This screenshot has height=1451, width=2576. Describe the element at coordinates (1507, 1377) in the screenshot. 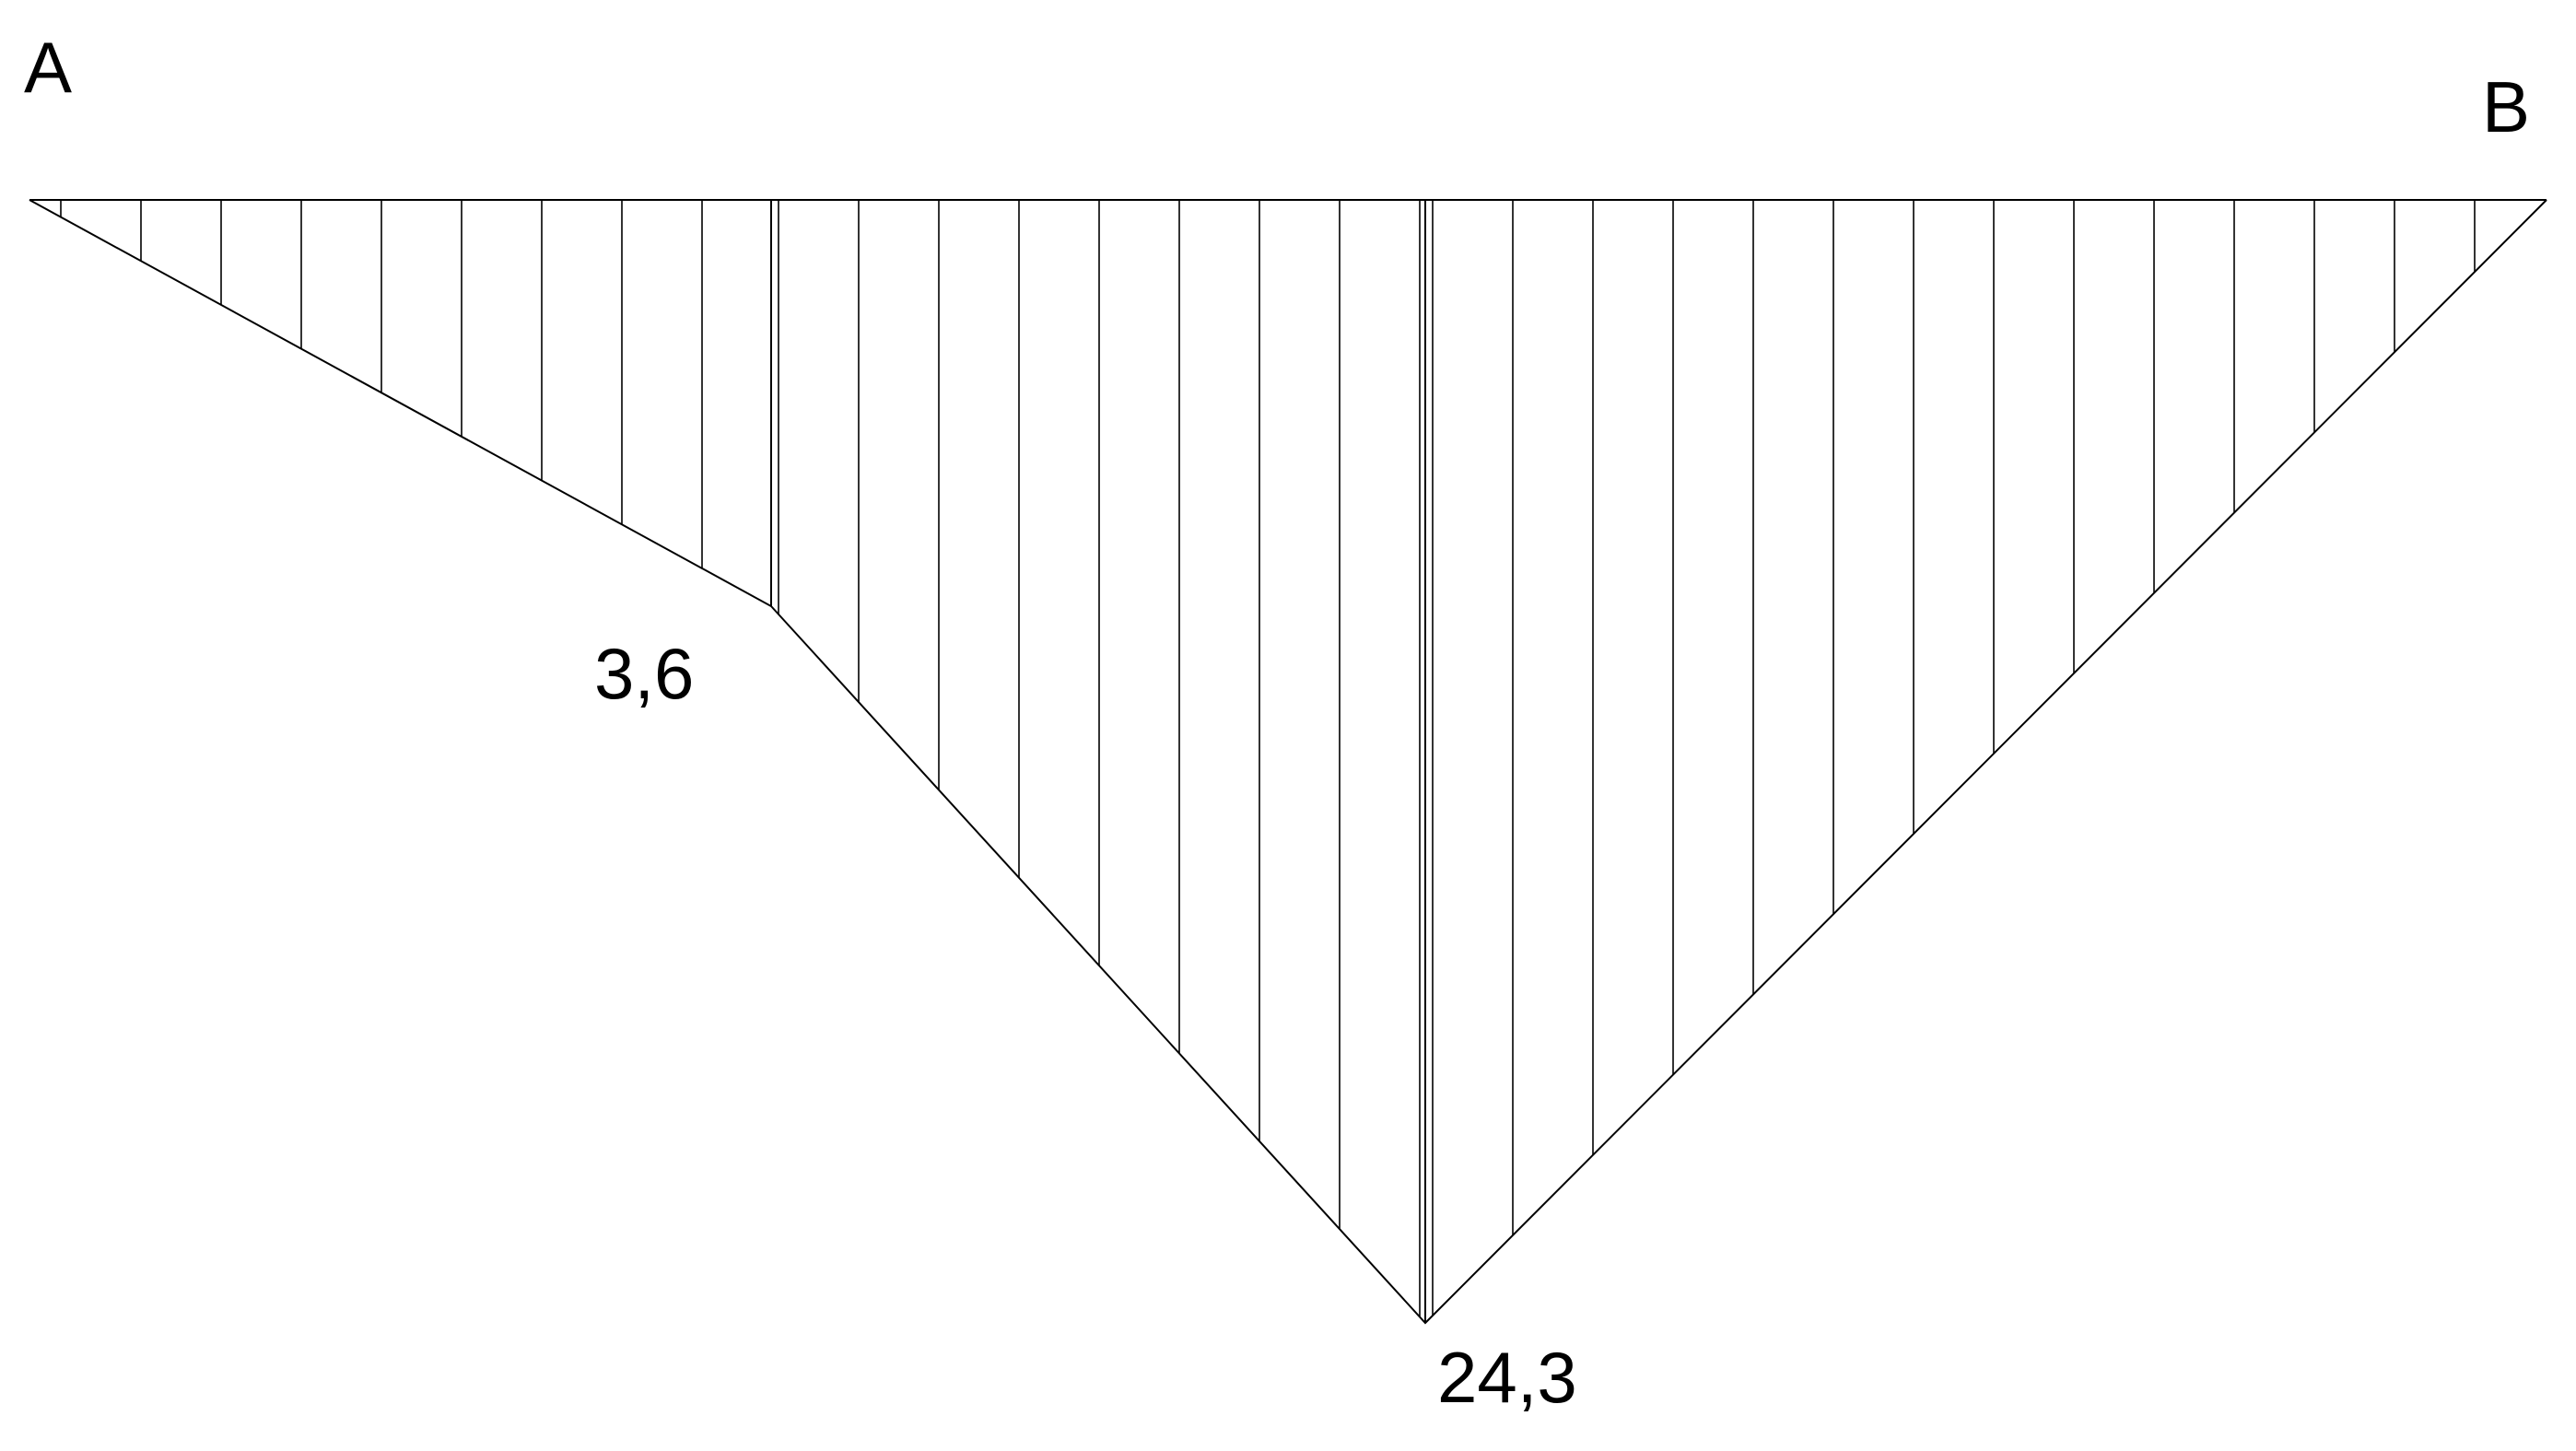

I see `maximum-value-label: 24,3` at that location.